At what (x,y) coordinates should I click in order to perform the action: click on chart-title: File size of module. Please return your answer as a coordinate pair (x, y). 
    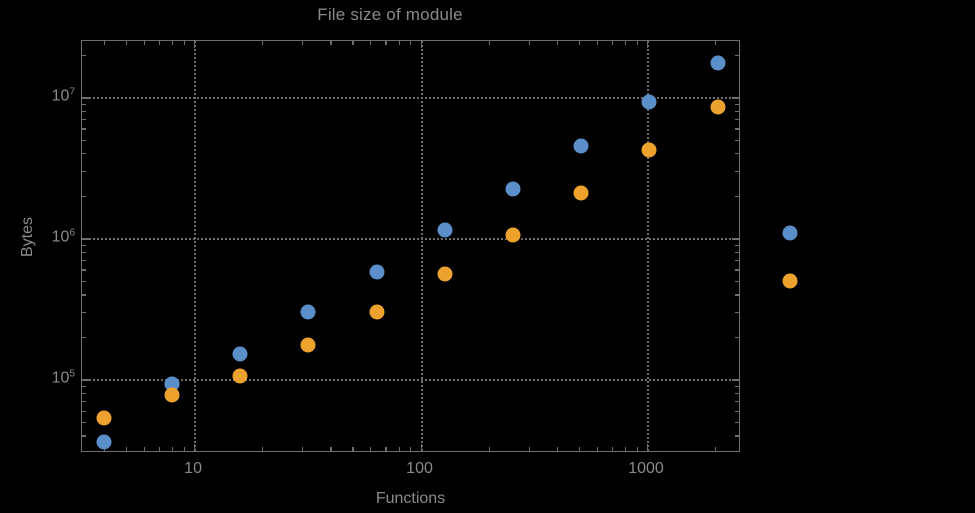
    Looking at the image, I should click on (390, 14).